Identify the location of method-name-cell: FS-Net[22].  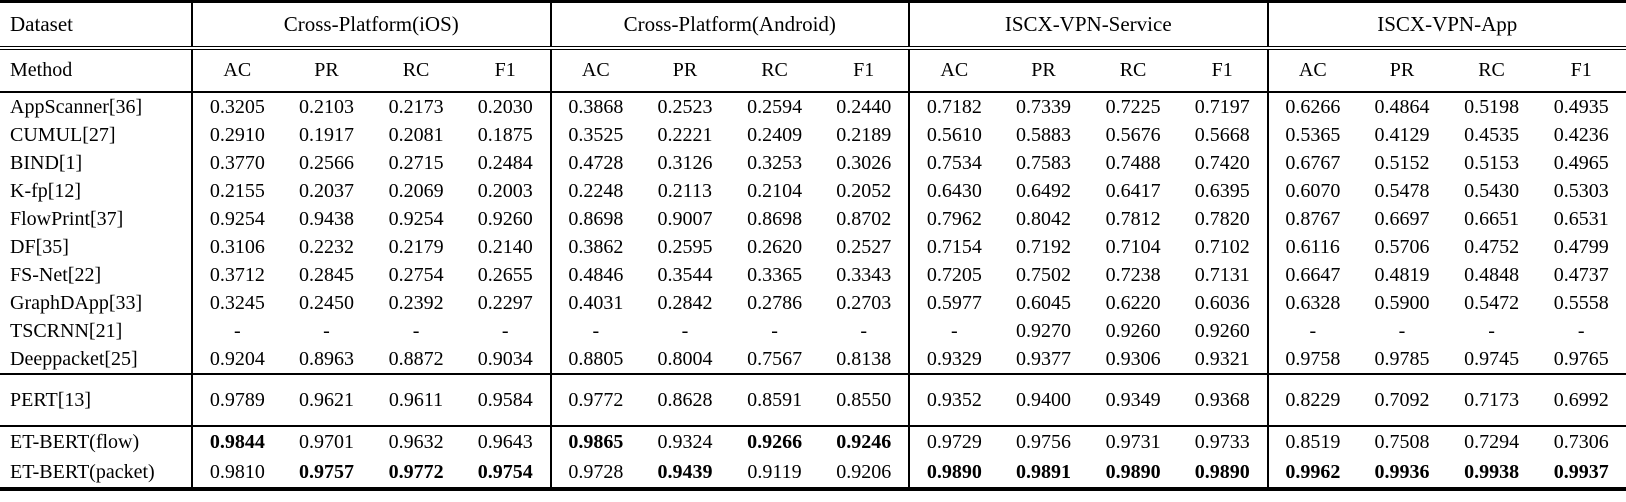
(56, 274).